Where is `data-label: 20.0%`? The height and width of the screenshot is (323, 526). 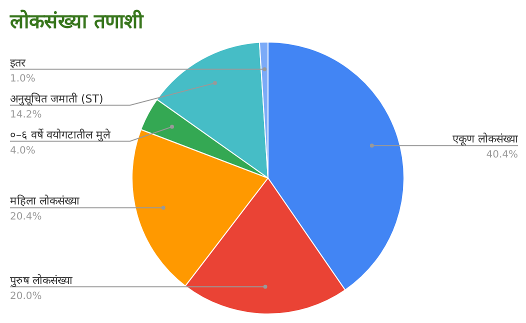
data-label: 20.0% is located at coordinates (26, 296).